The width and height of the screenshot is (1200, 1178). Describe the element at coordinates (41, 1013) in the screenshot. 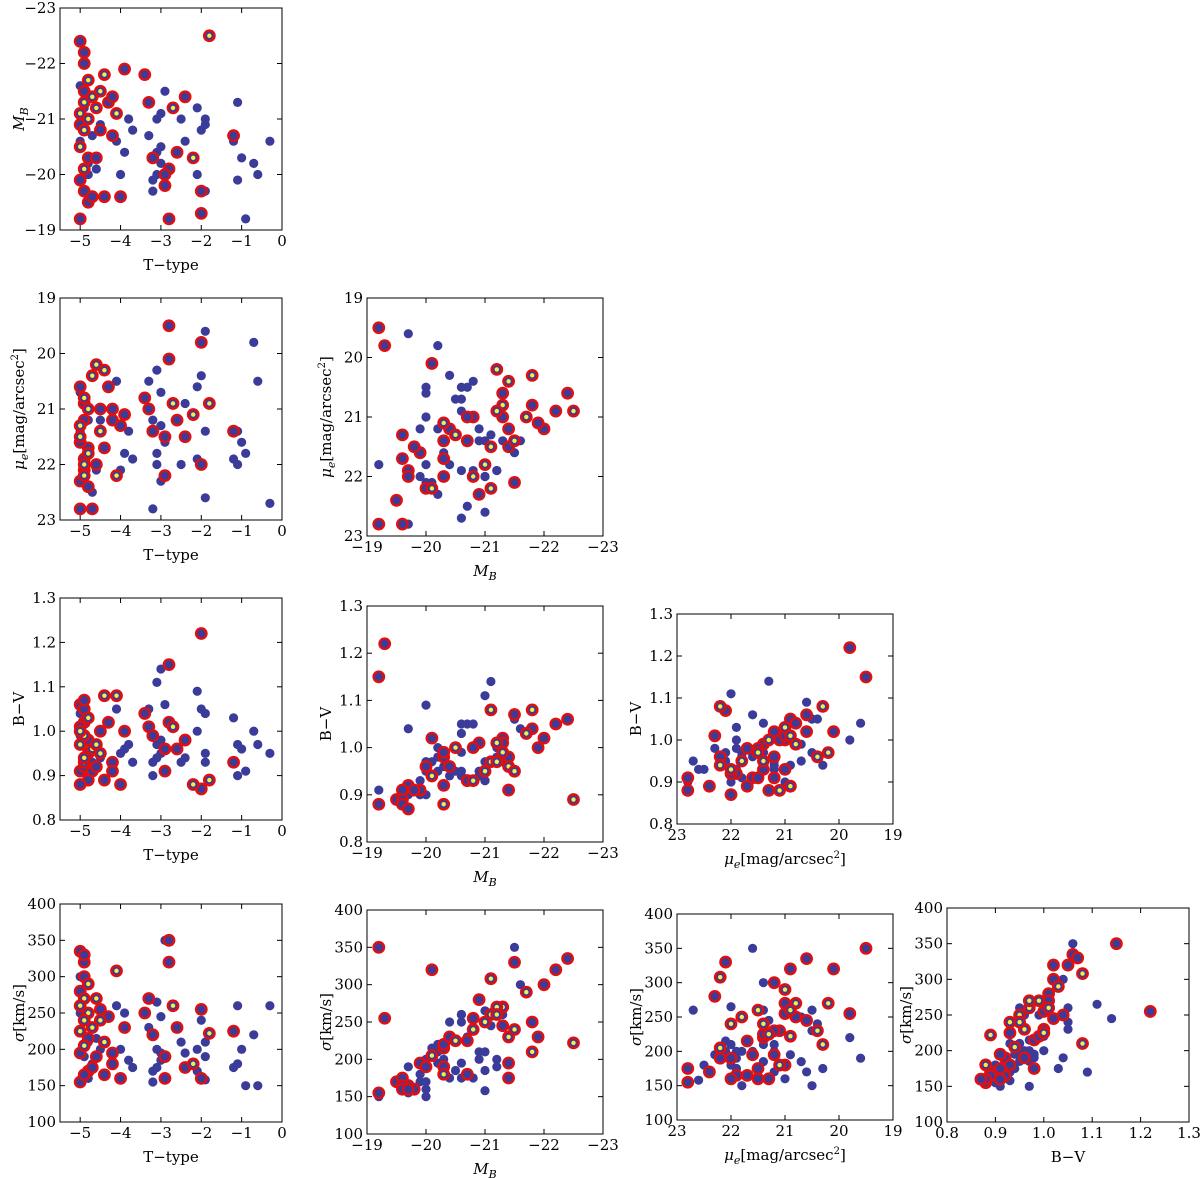

I see `y-tick-label: 250` at that location.